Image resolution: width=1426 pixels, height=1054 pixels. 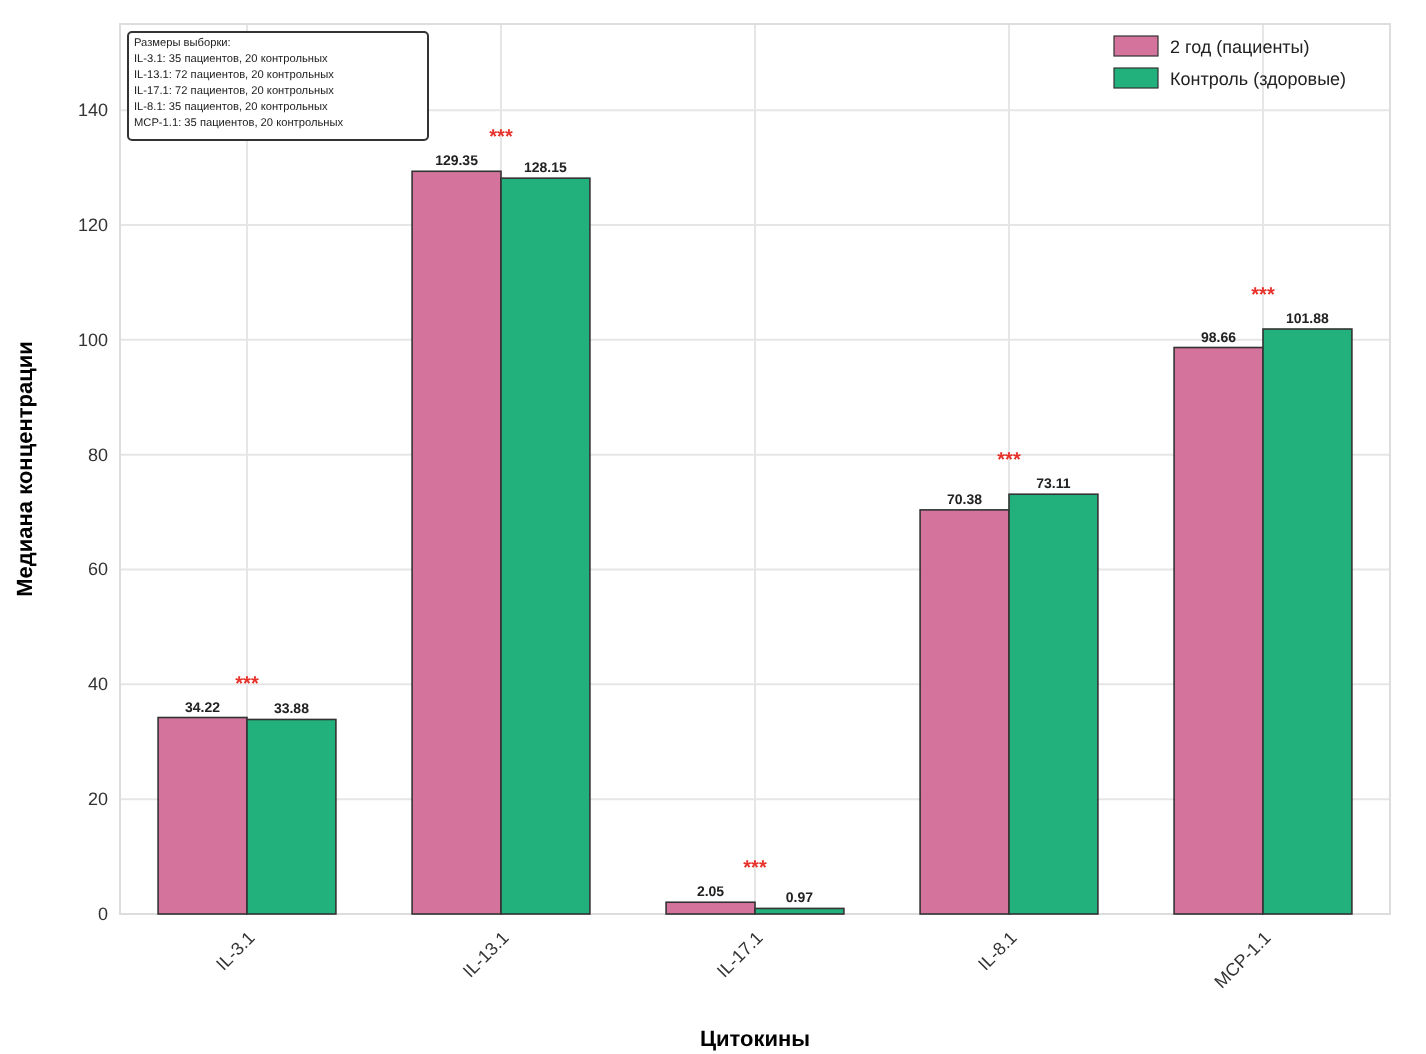 What do you see at coordinates (755, 1040) in the screenshot?
I see `x-axis-title: Цитокины` at bounding box center [755, 1040].